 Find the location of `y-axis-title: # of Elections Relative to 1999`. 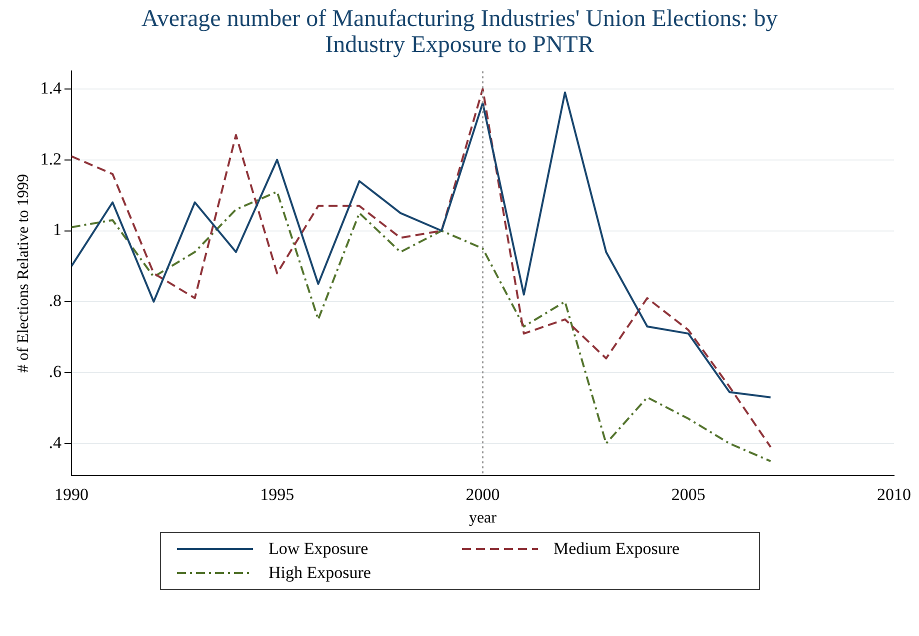

y-axis-title: # of Elections Relative to 1999 is located at coordinates (23, 273).